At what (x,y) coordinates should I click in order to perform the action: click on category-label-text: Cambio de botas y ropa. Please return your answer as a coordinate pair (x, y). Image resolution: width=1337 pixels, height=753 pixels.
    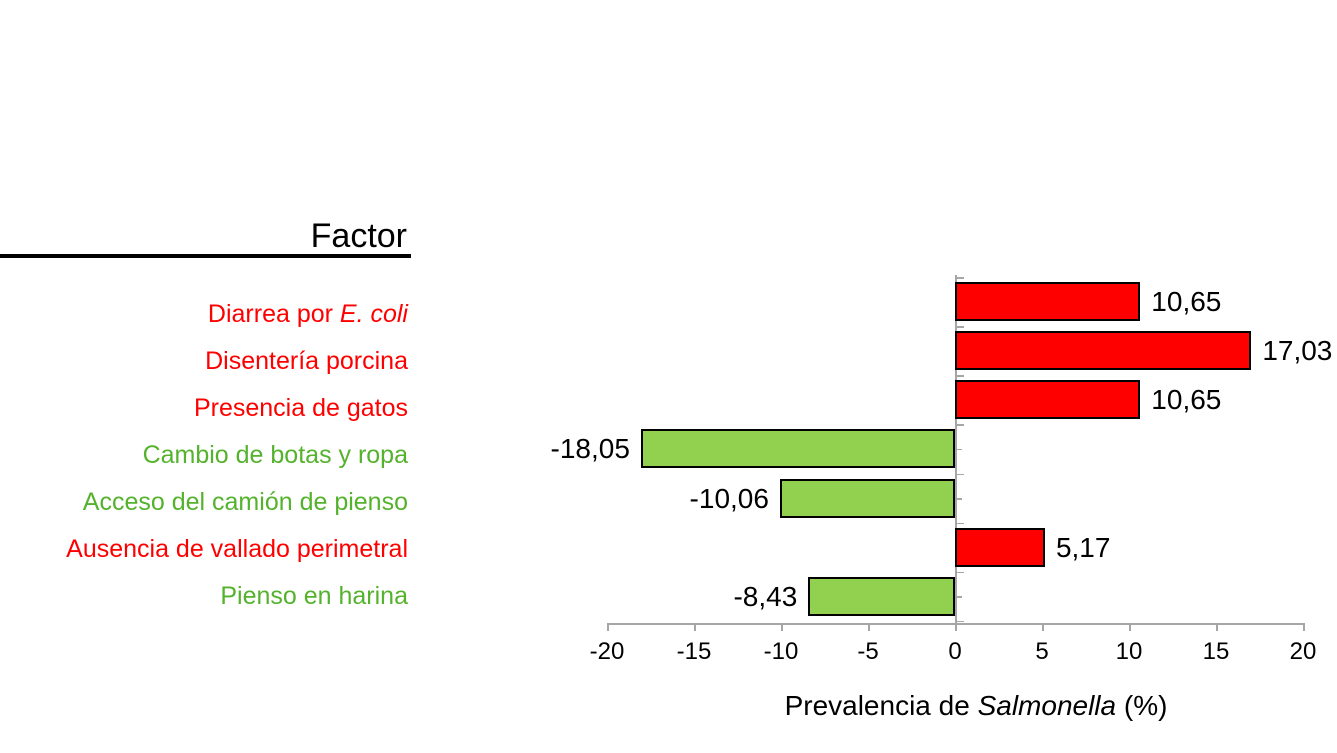
    Looking at the image, I should click on (275, 455).